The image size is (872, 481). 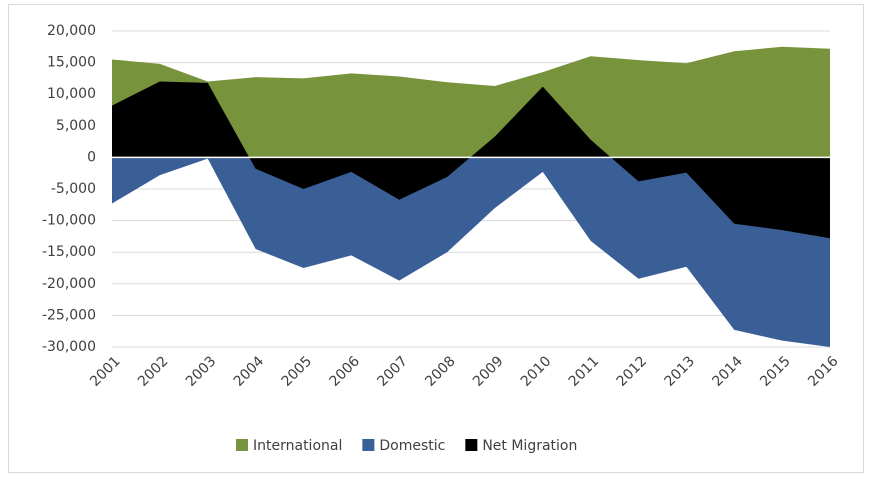 I want to click on y-tick-label: 15,000, so click(x=71, y=63).